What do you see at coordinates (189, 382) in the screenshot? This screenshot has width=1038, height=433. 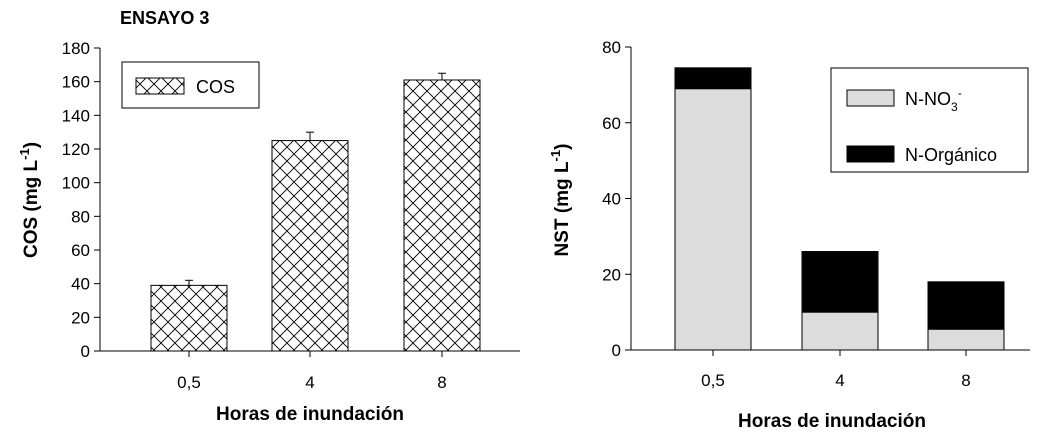 I see `chart-left-x-tick-label: 0,5` at bounding box center [189, 382].